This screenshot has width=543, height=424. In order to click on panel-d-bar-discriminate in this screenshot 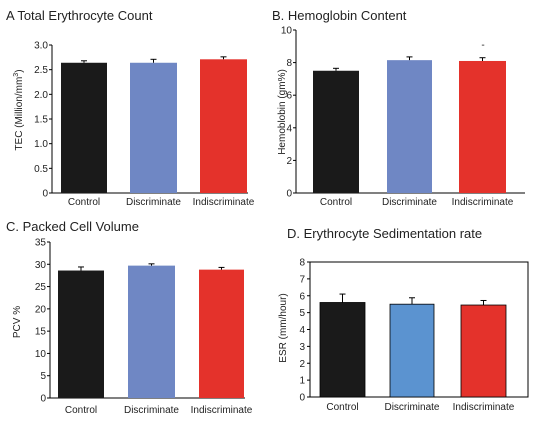, I will do `click(412, 350)`.